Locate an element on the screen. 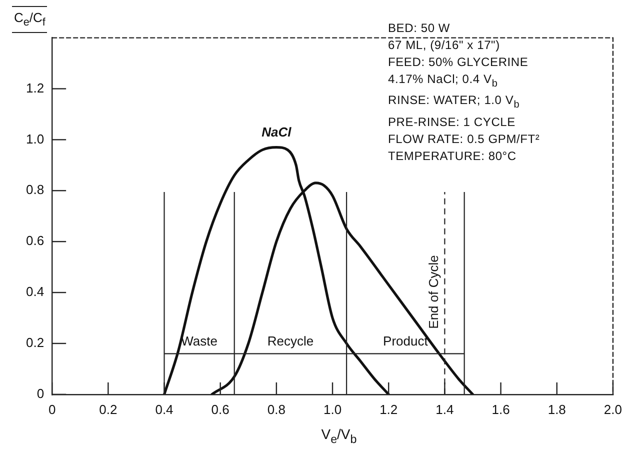 The image size is (638, 454). x-tick-label: 1.0 is located at coordinates (332, 409).